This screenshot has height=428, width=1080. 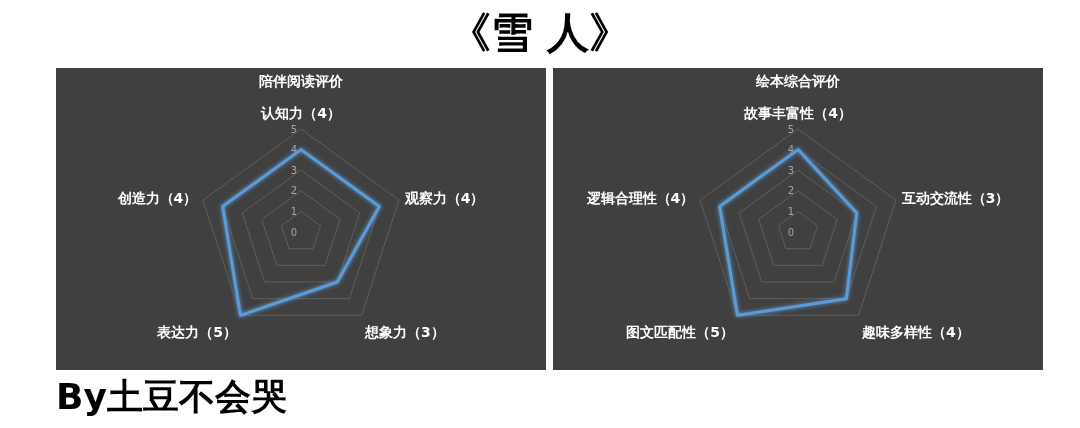 I want to click on spoke-label: 认知力（4）, so click(x=300, y=113).